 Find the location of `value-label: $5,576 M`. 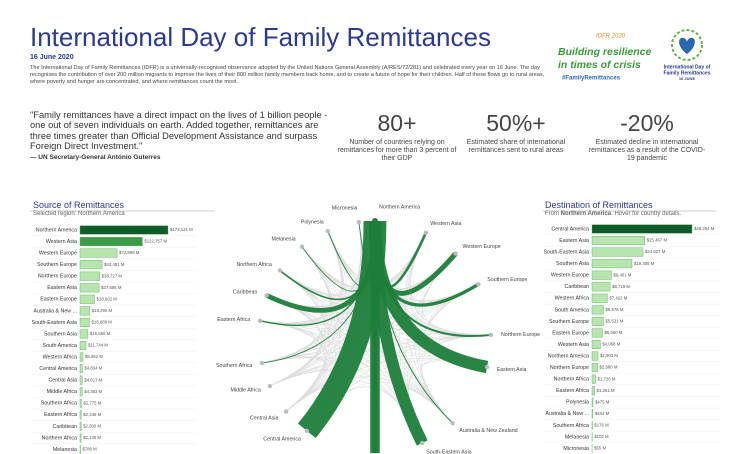

value-label: $5,576 M is located at coordinates (615, 309).